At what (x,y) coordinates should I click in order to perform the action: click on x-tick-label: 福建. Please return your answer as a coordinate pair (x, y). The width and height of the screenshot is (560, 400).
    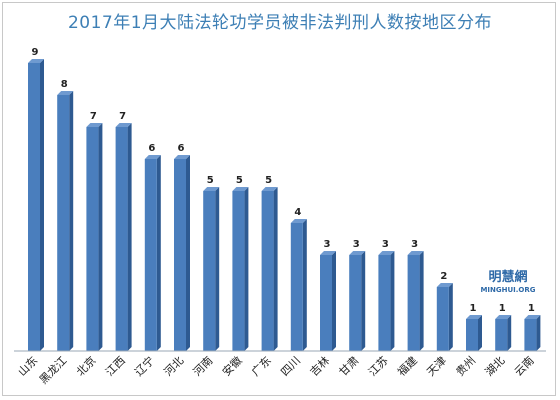
    Looking at the image, I should click on (406, 365).